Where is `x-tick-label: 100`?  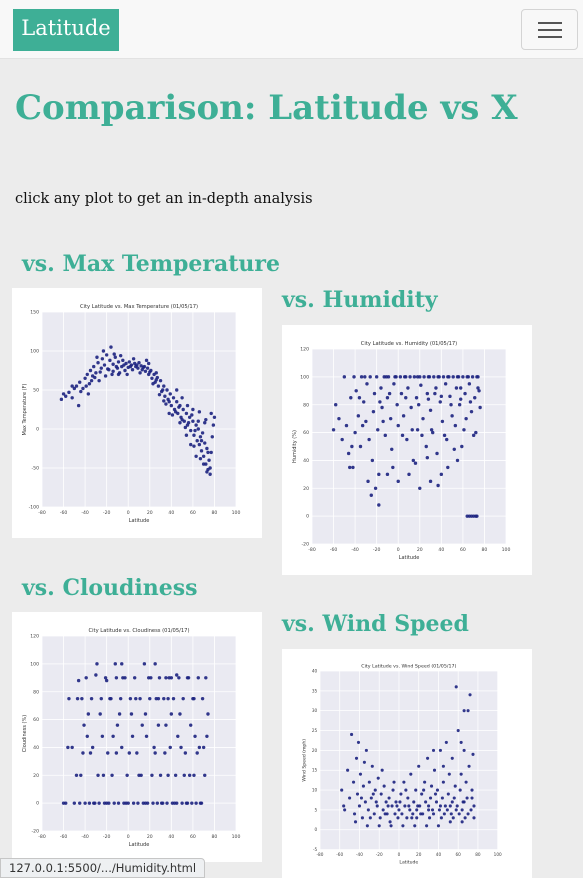
x-tick-label: 100 is located at coordinates (498, 854).